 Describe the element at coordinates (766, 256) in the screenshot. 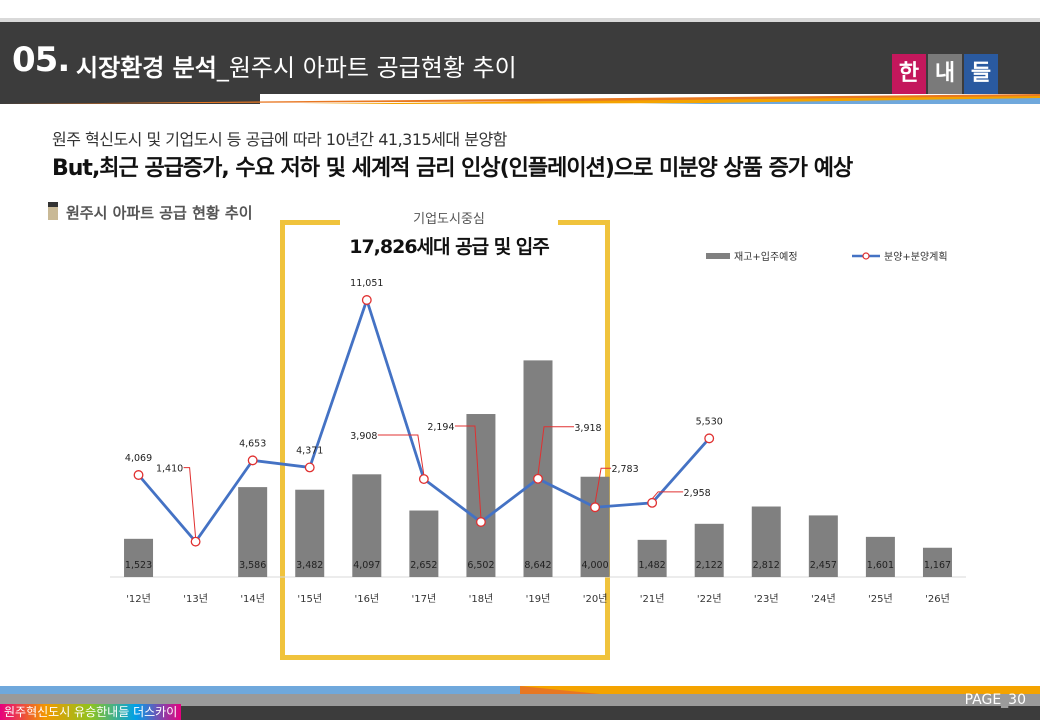

I see `legend-bar-label: 재고+입주예정` at that location.